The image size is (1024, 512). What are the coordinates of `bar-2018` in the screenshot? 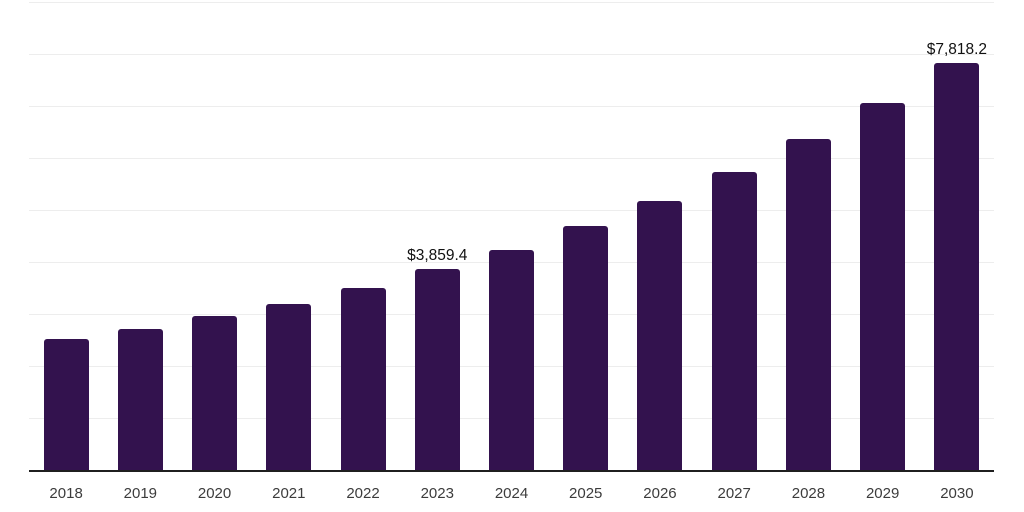 It's located at (66, 404).